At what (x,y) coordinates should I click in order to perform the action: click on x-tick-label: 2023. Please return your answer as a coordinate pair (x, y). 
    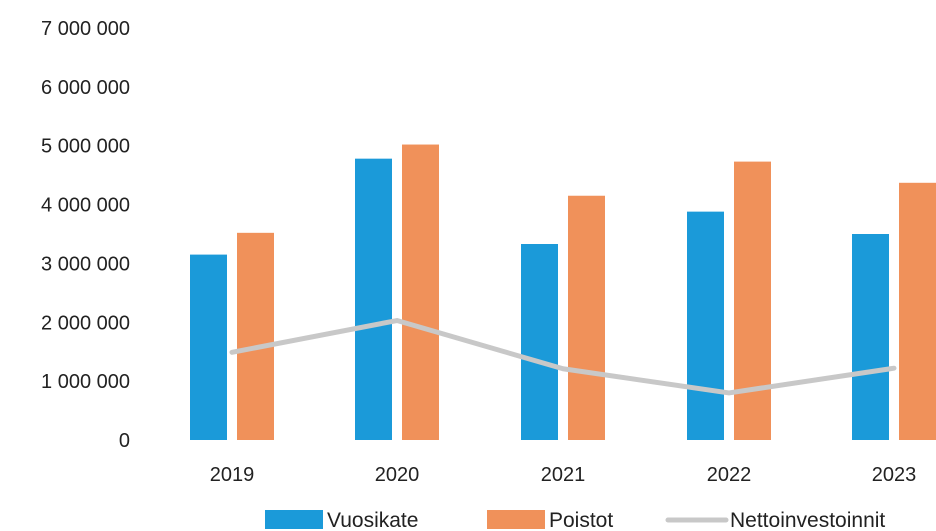
    Looking at the image, I should click on (894, 475).